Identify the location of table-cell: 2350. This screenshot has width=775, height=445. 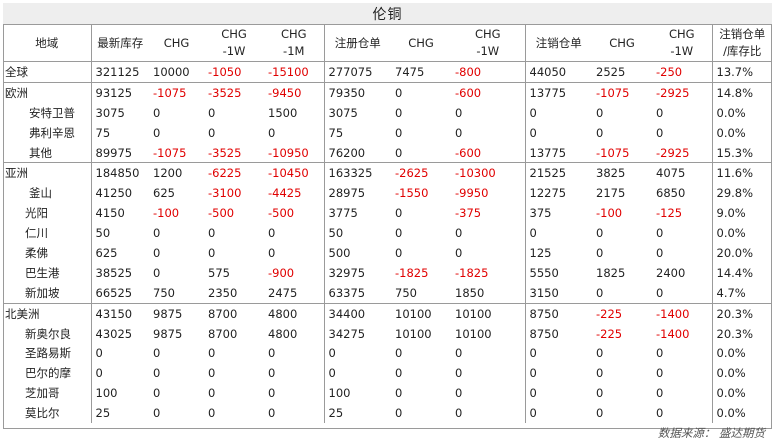
(223, 292).